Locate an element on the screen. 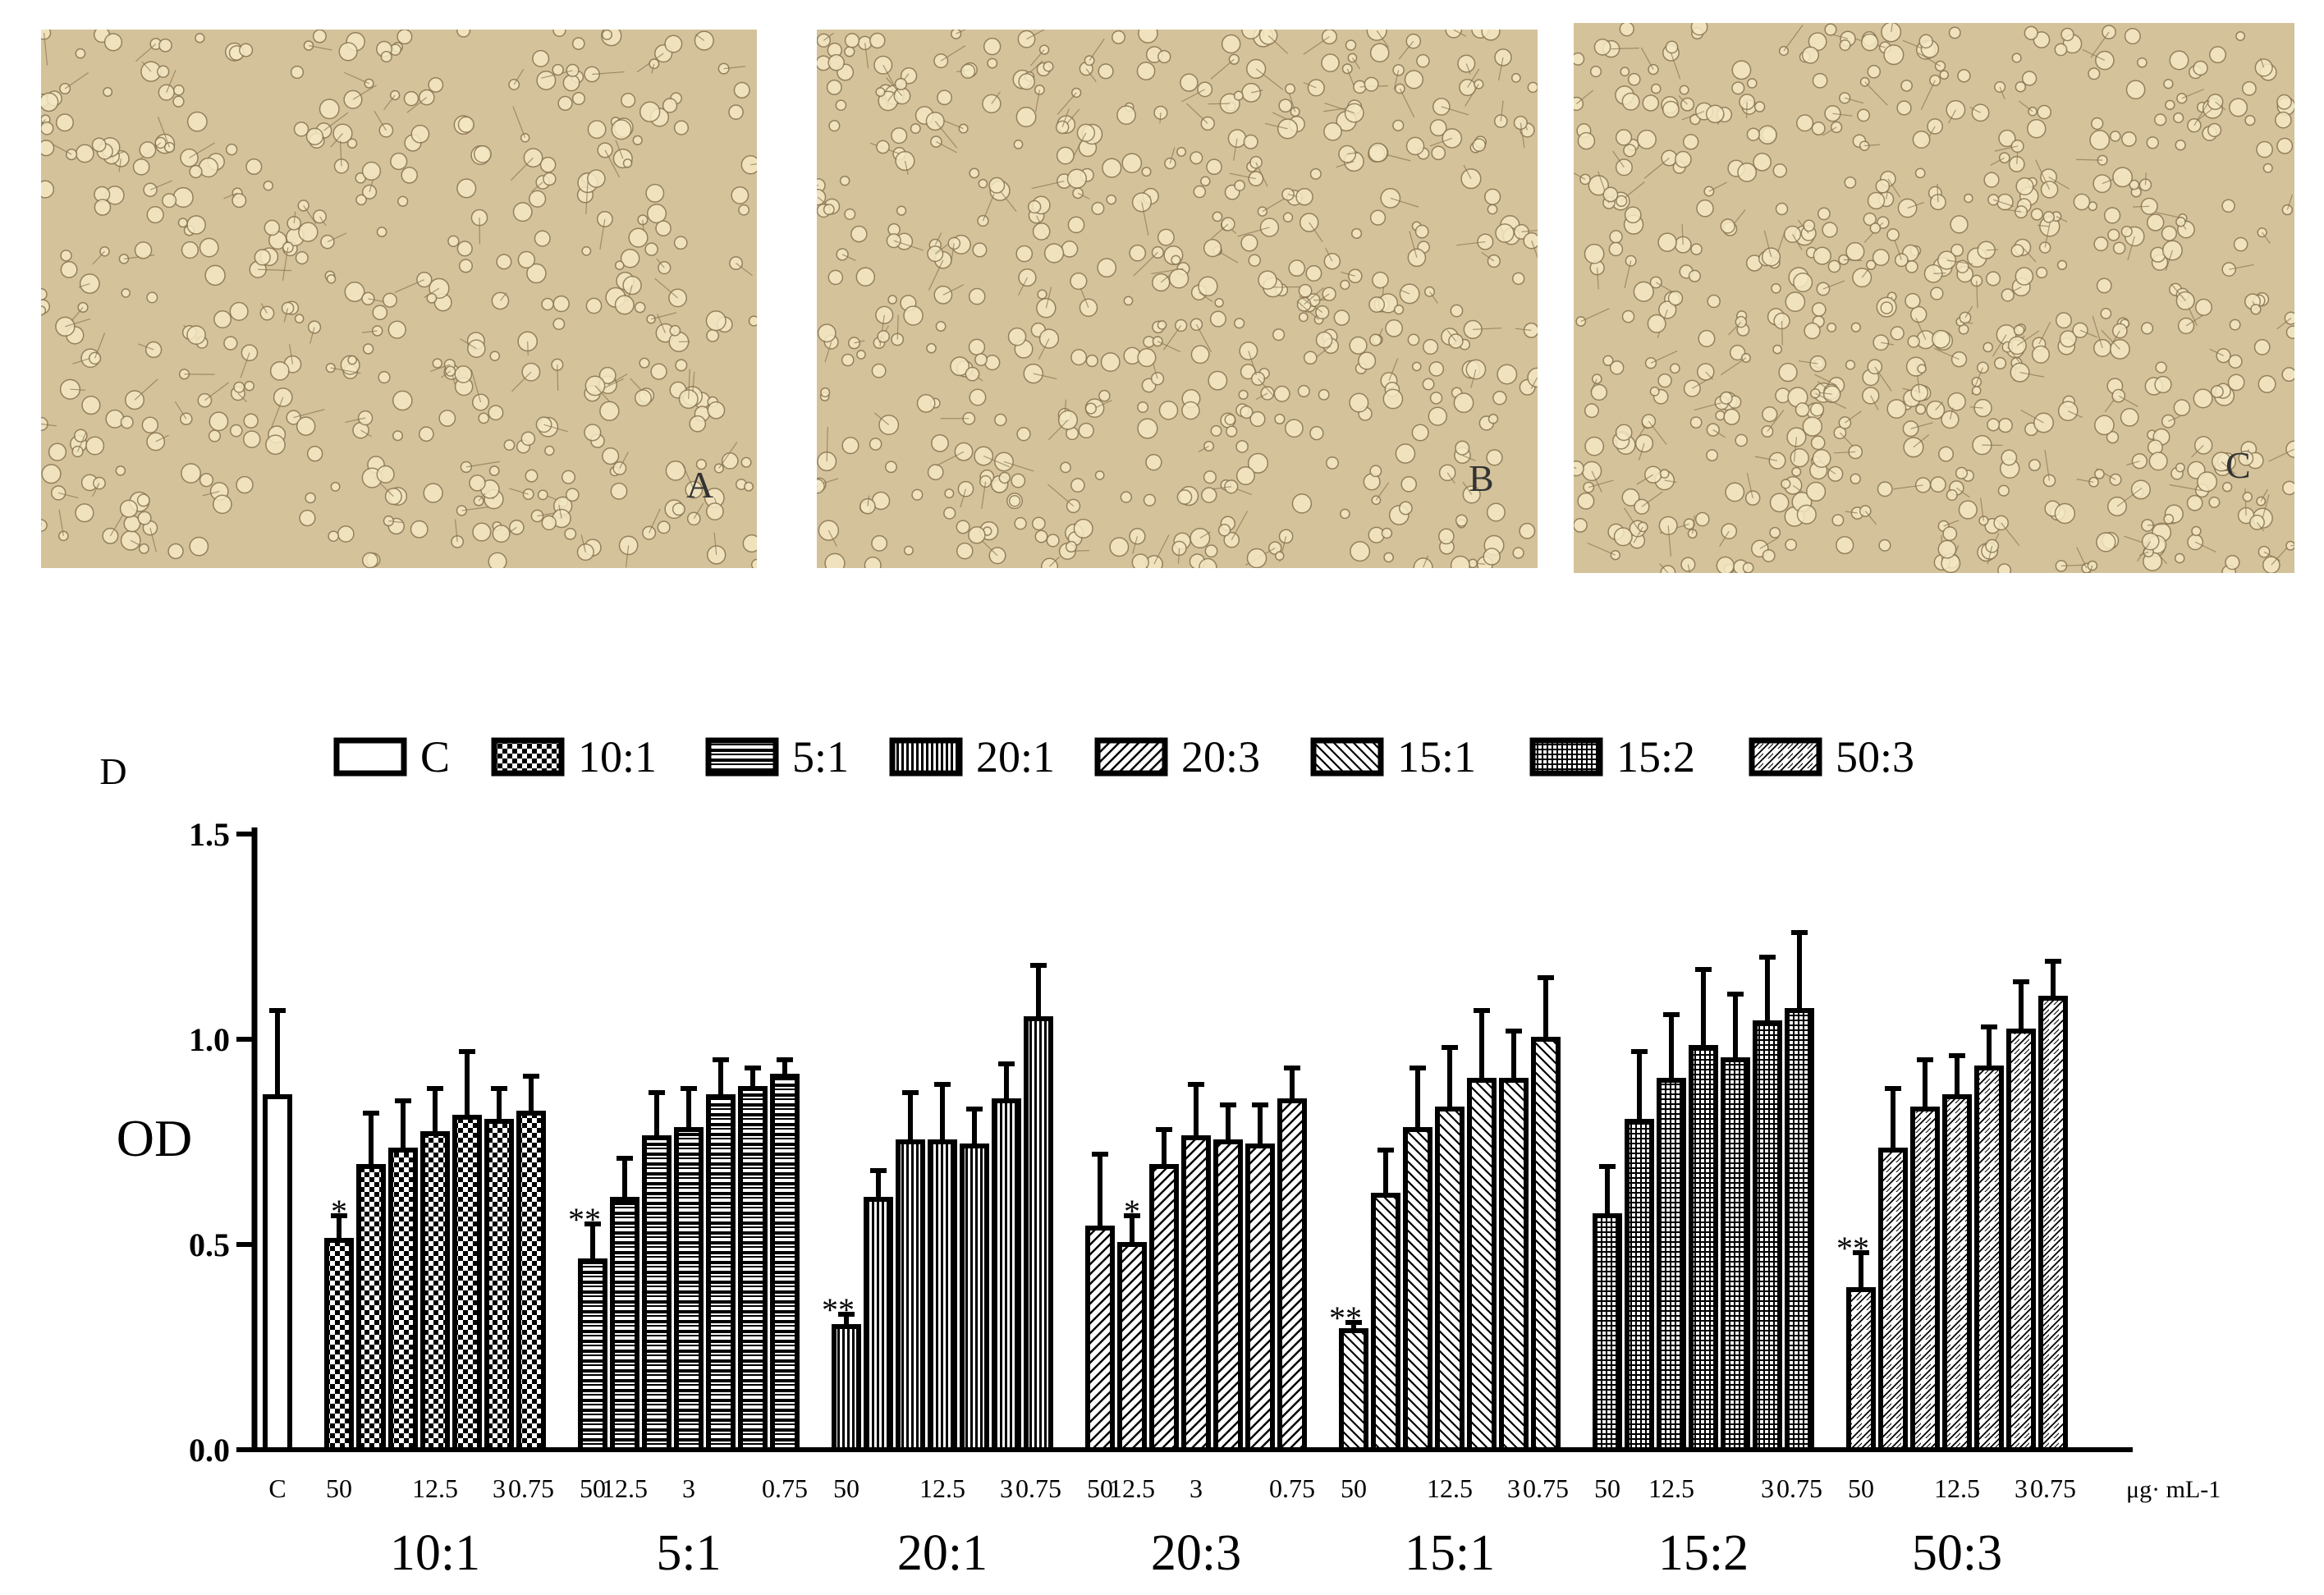 The width and height of the screenshot is (2324, 1595). y-tick-label: 1.5 is located at coordinates (209, 835).